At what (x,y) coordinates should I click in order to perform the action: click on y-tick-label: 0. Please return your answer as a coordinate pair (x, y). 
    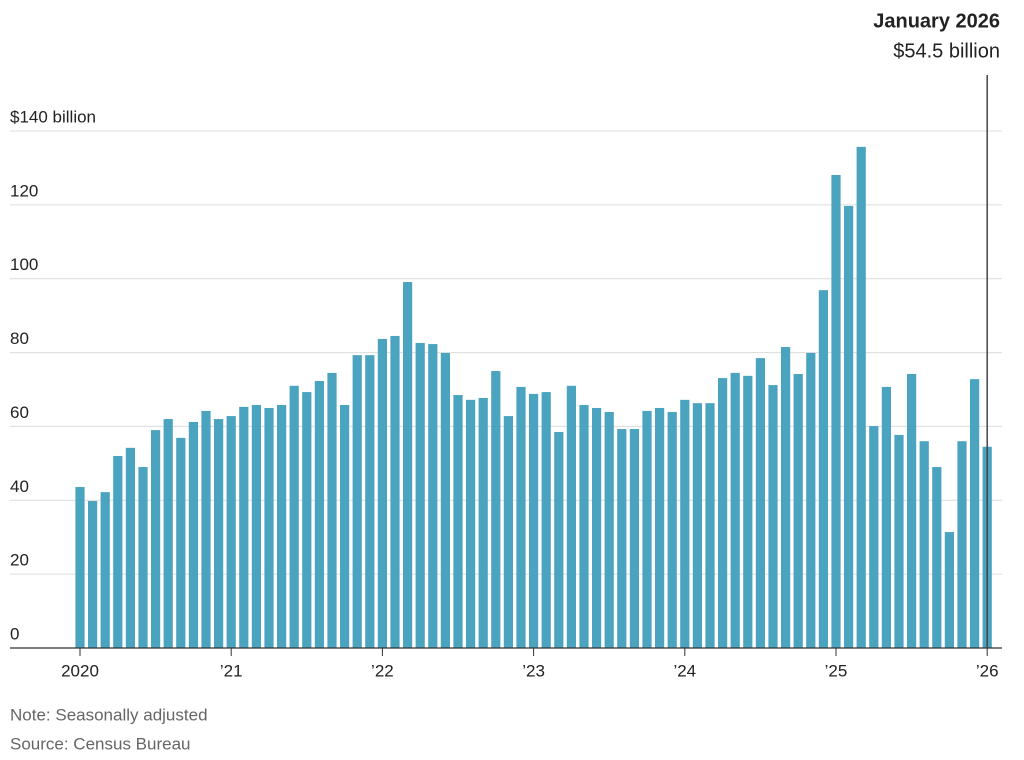
    Looking at the image, I should click on (14, 633).